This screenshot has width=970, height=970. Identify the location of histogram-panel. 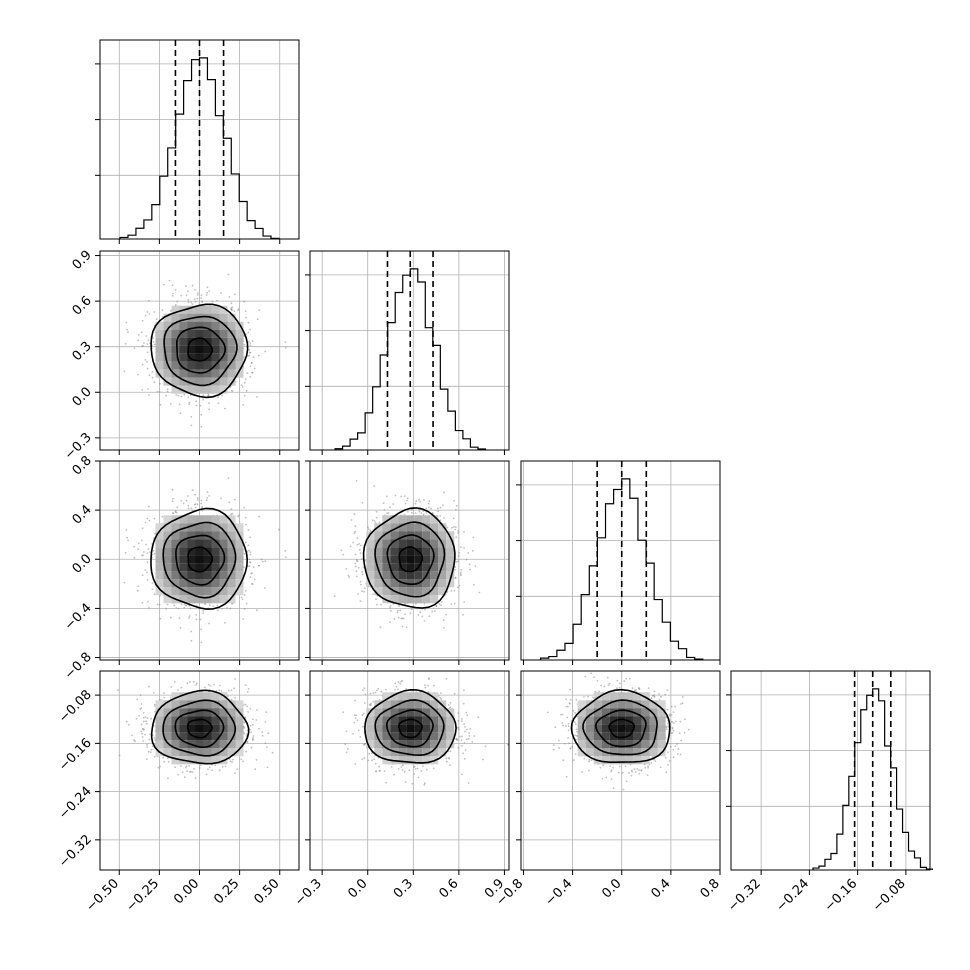
(407, 352).